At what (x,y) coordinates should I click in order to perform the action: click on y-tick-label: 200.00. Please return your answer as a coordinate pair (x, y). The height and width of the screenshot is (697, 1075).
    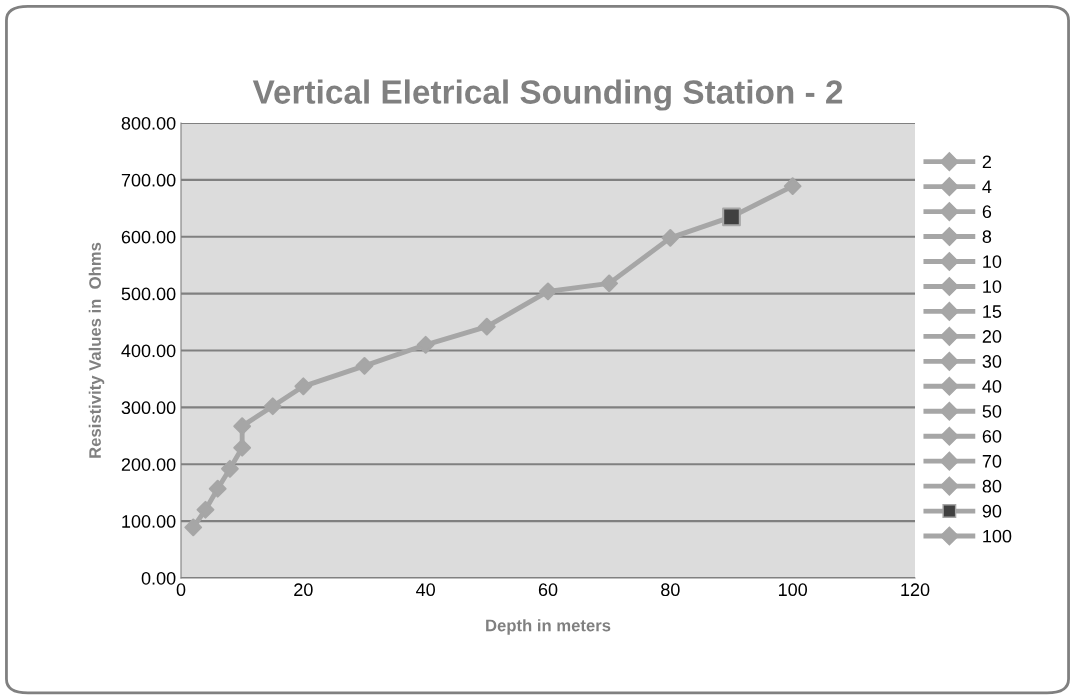
    Looking at the image, I should click on (148, 464).